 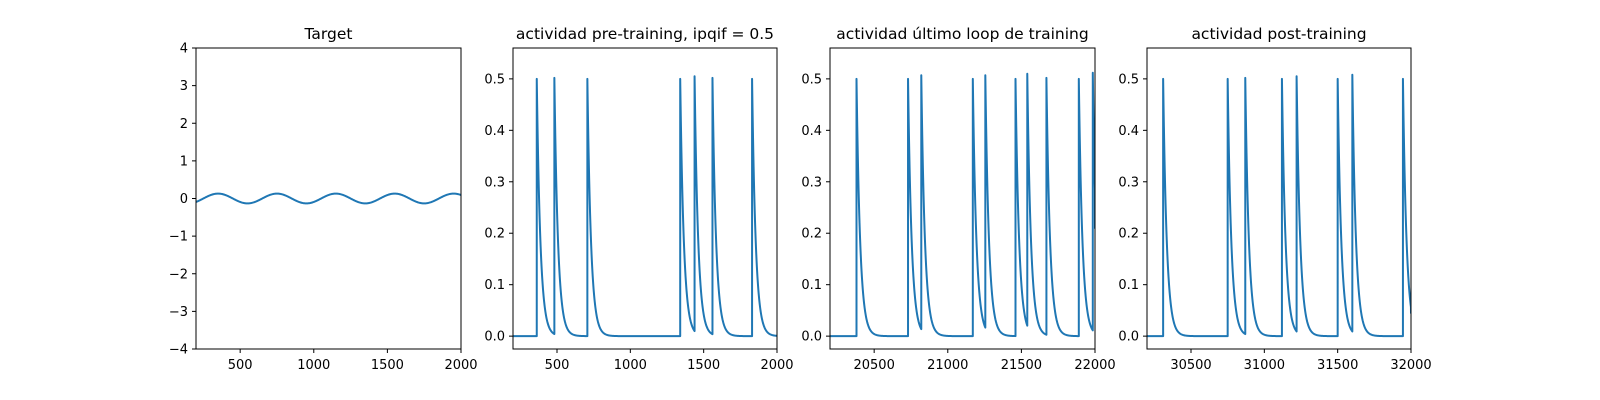 I want to click on y-tick-label: 4, so click(x=184, y=49).